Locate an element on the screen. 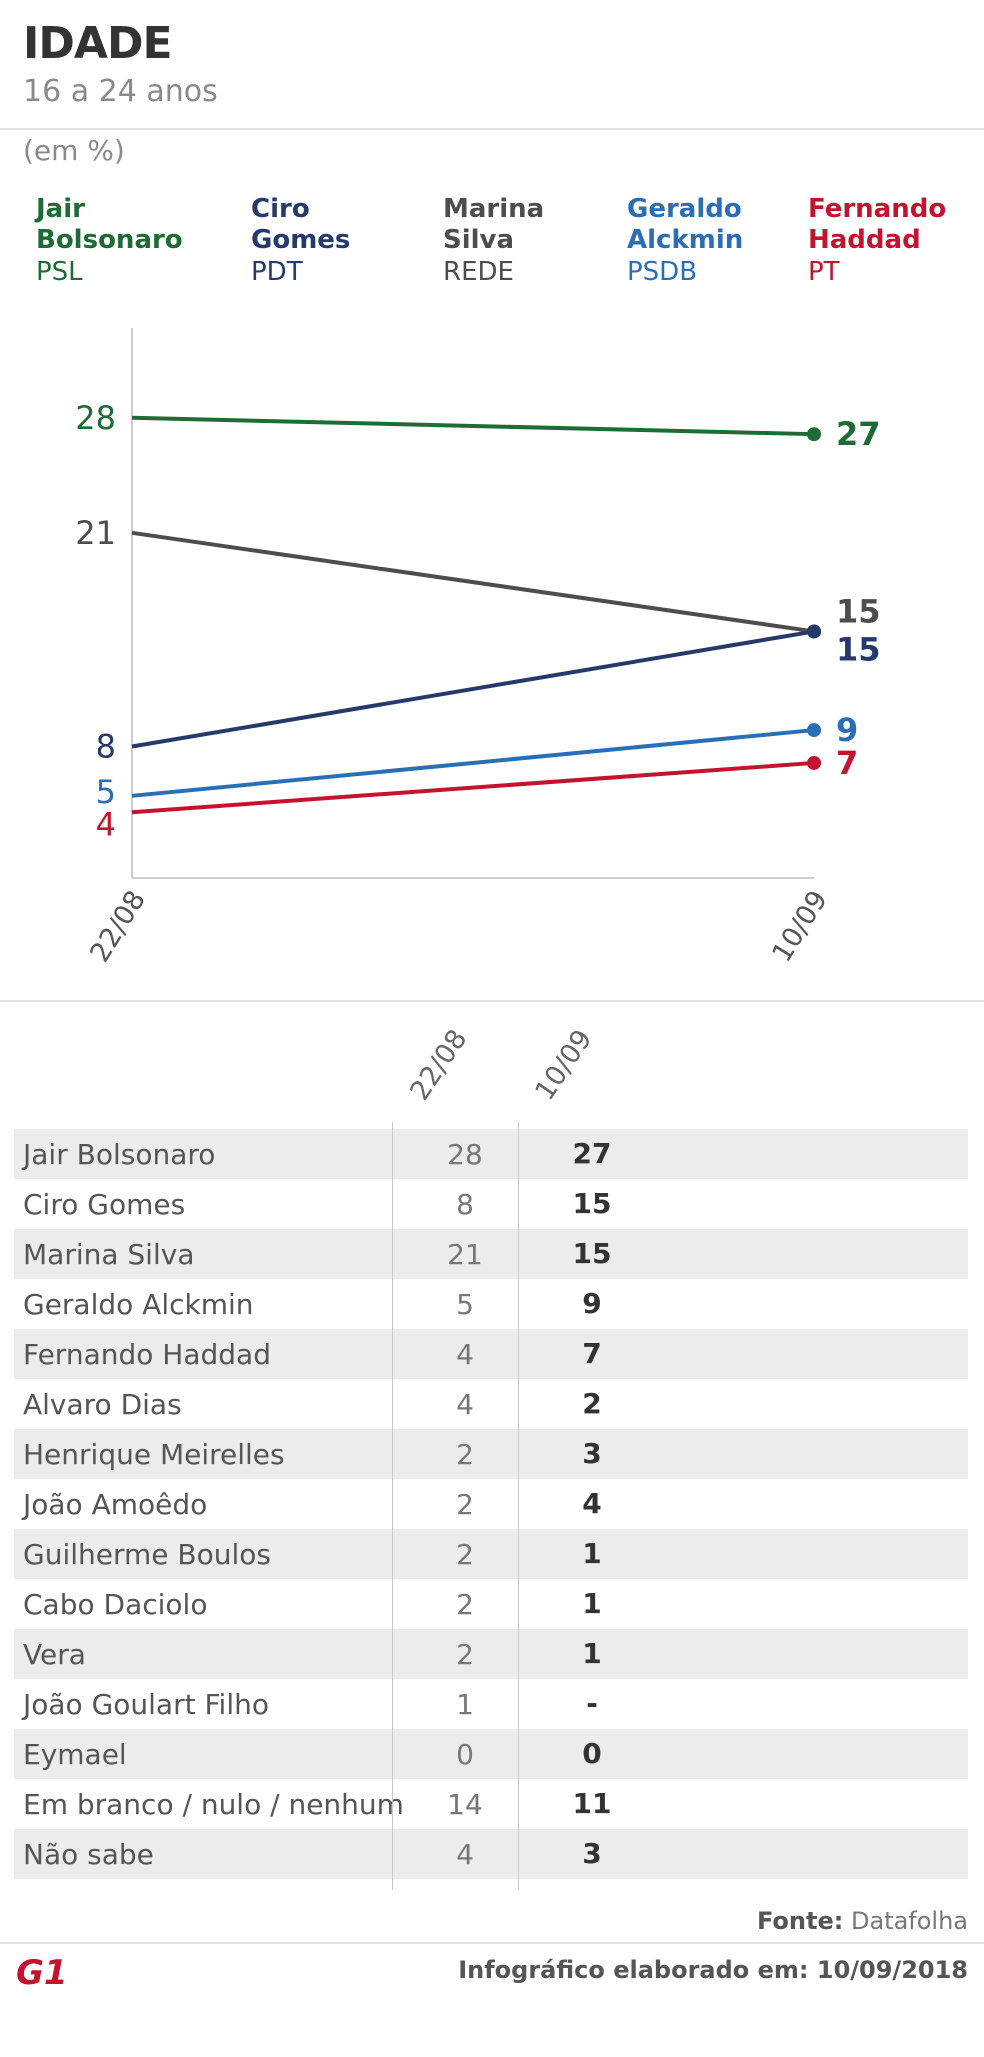 The image size is (984, 2057). table-row: Marina Silva 21 15 is located at coordinates (491, 1254).